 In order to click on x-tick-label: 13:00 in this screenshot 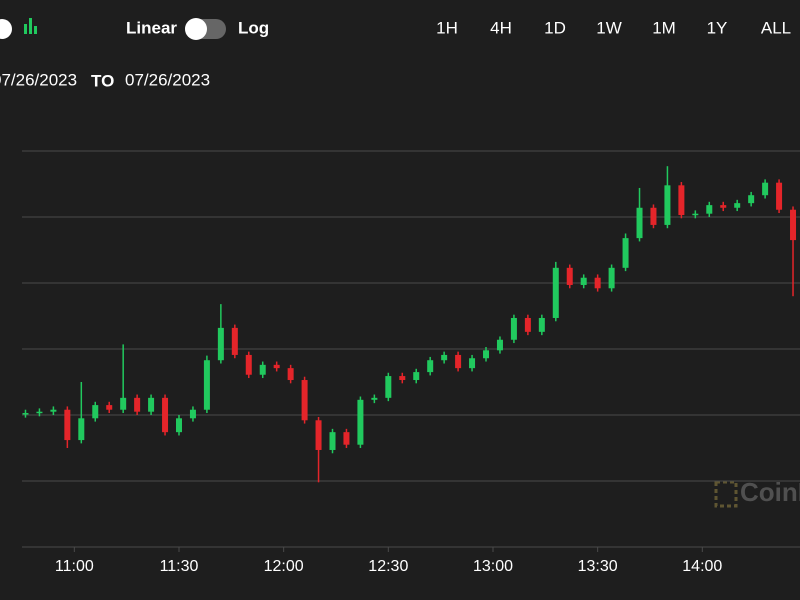, I will do `click(493, 566)`.